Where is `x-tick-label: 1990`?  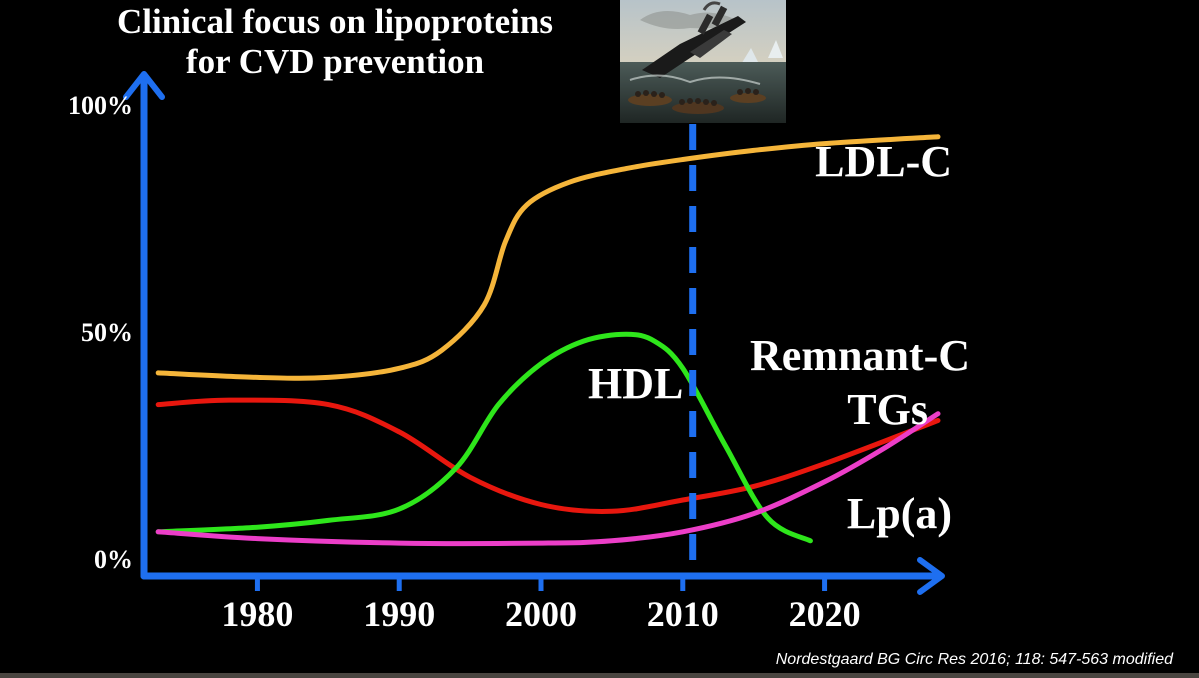 x-tick-label: 1990 is located at coordinates (399, 614).